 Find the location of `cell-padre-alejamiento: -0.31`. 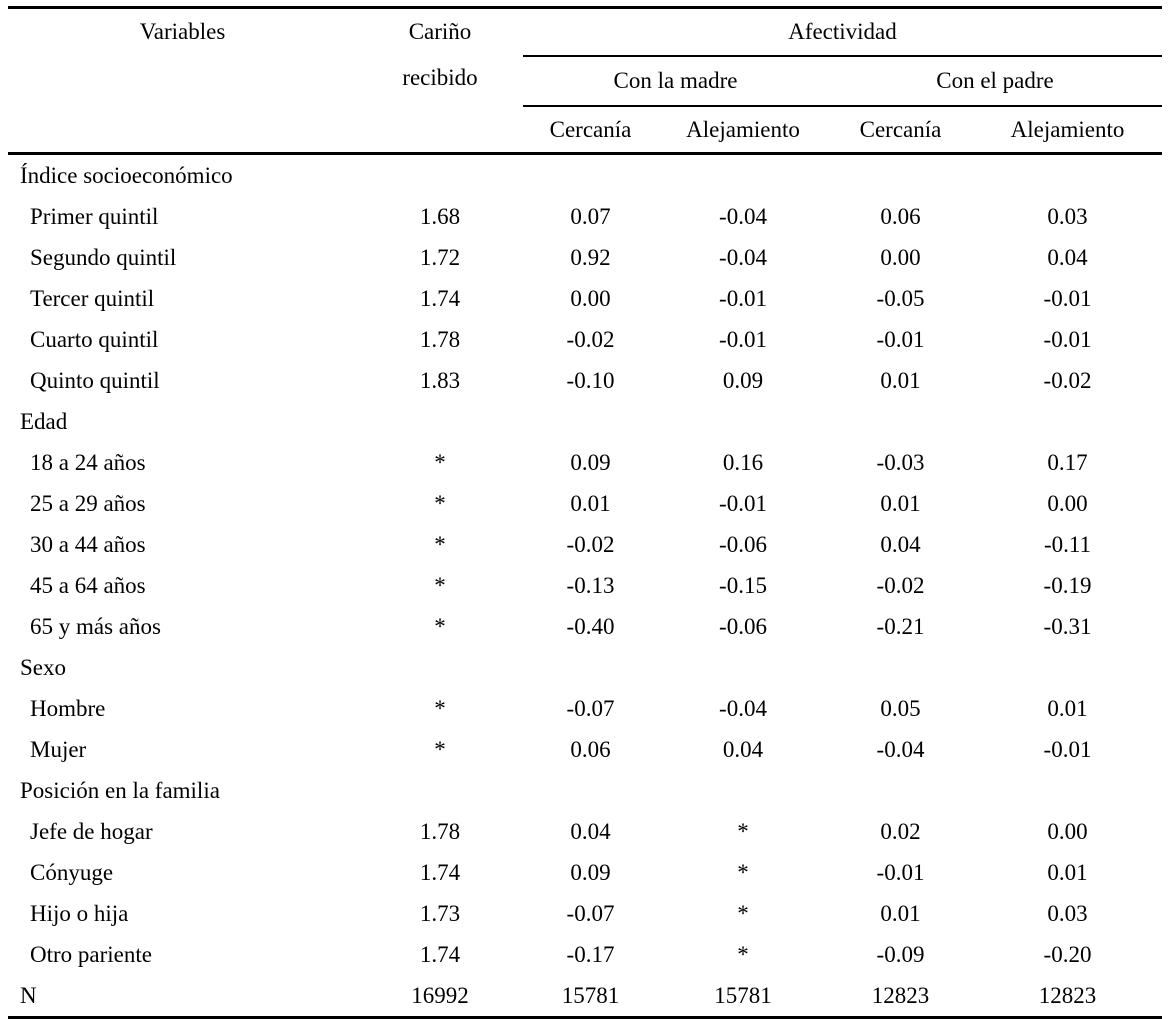

cell-padre-alejamiento: -0.31 is located at coordinates (1067, 626).